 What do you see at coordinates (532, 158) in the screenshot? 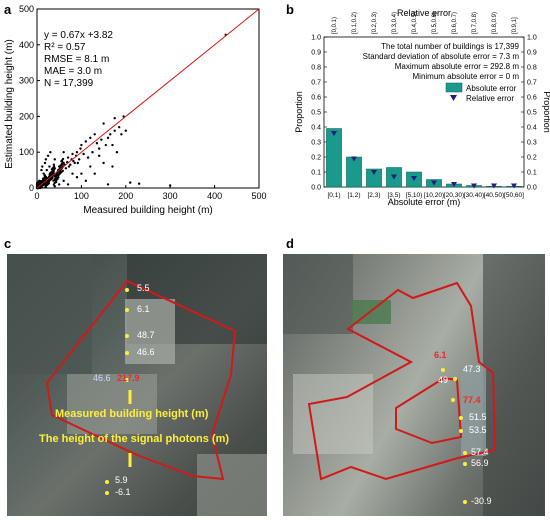
I see `y-tick-label-right: 0.2` at bounding box center [532, 158].